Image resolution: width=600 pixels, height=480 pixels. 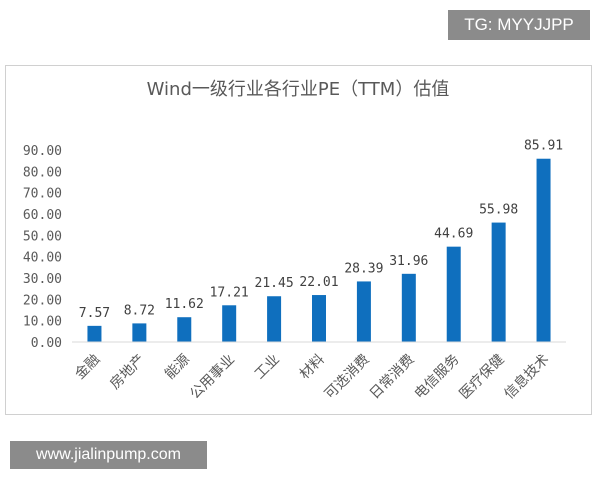 I want to click on data-label: 28.39, so click(x=363, y=268).